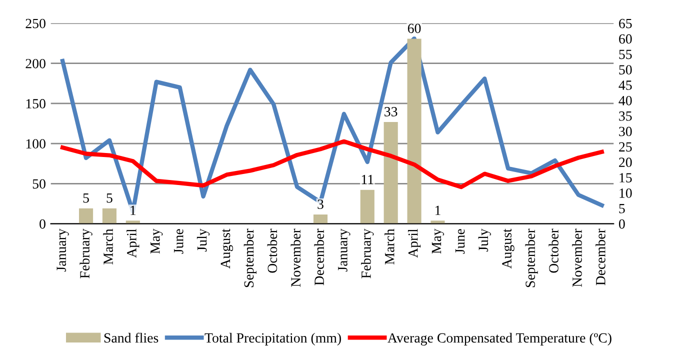  What do you see at coordinates (625, 116) in the screenshot?
I see `y2-tick-label: 35` at bounding box center [625, 116].